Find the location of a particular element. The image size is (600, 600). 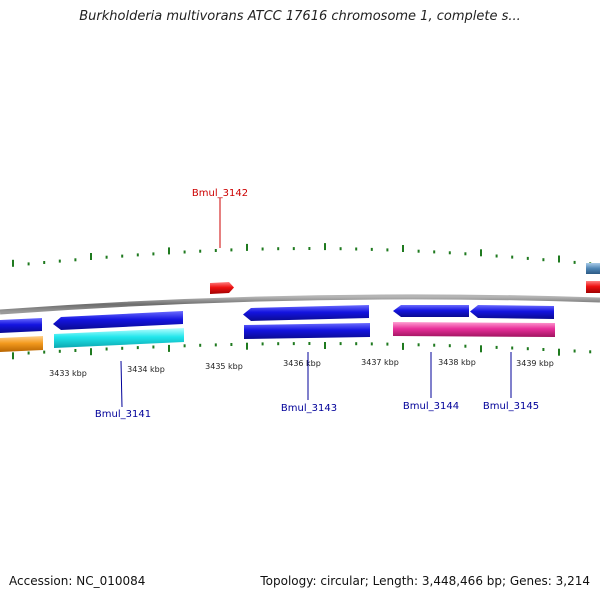

inner-tick-ring is located at coordinates (302, 351).